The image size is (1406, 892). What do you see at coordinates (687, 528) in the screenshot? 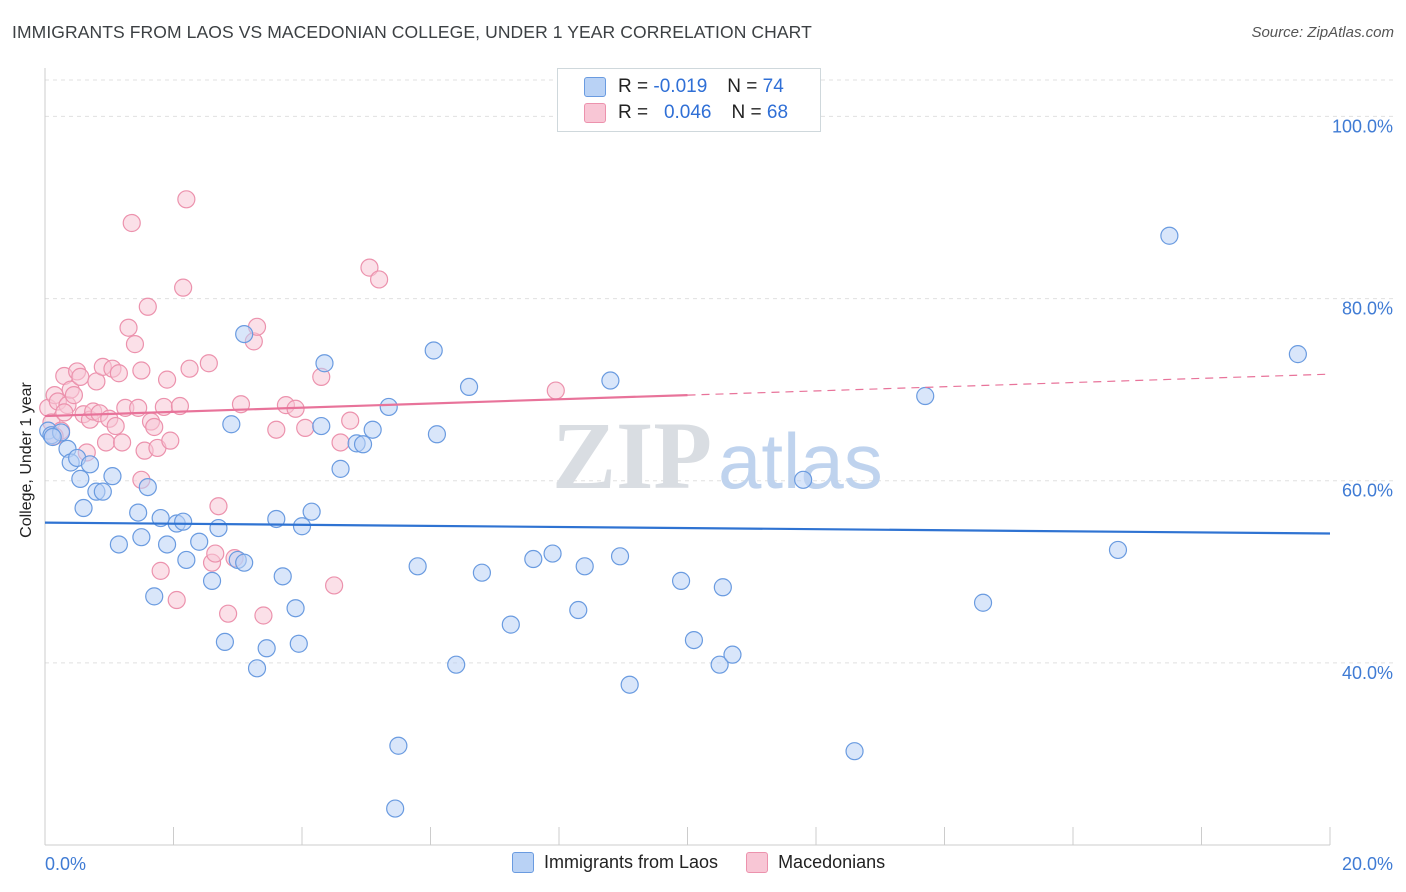
I see `trend-line-laos` at bounding box center [687, 528].